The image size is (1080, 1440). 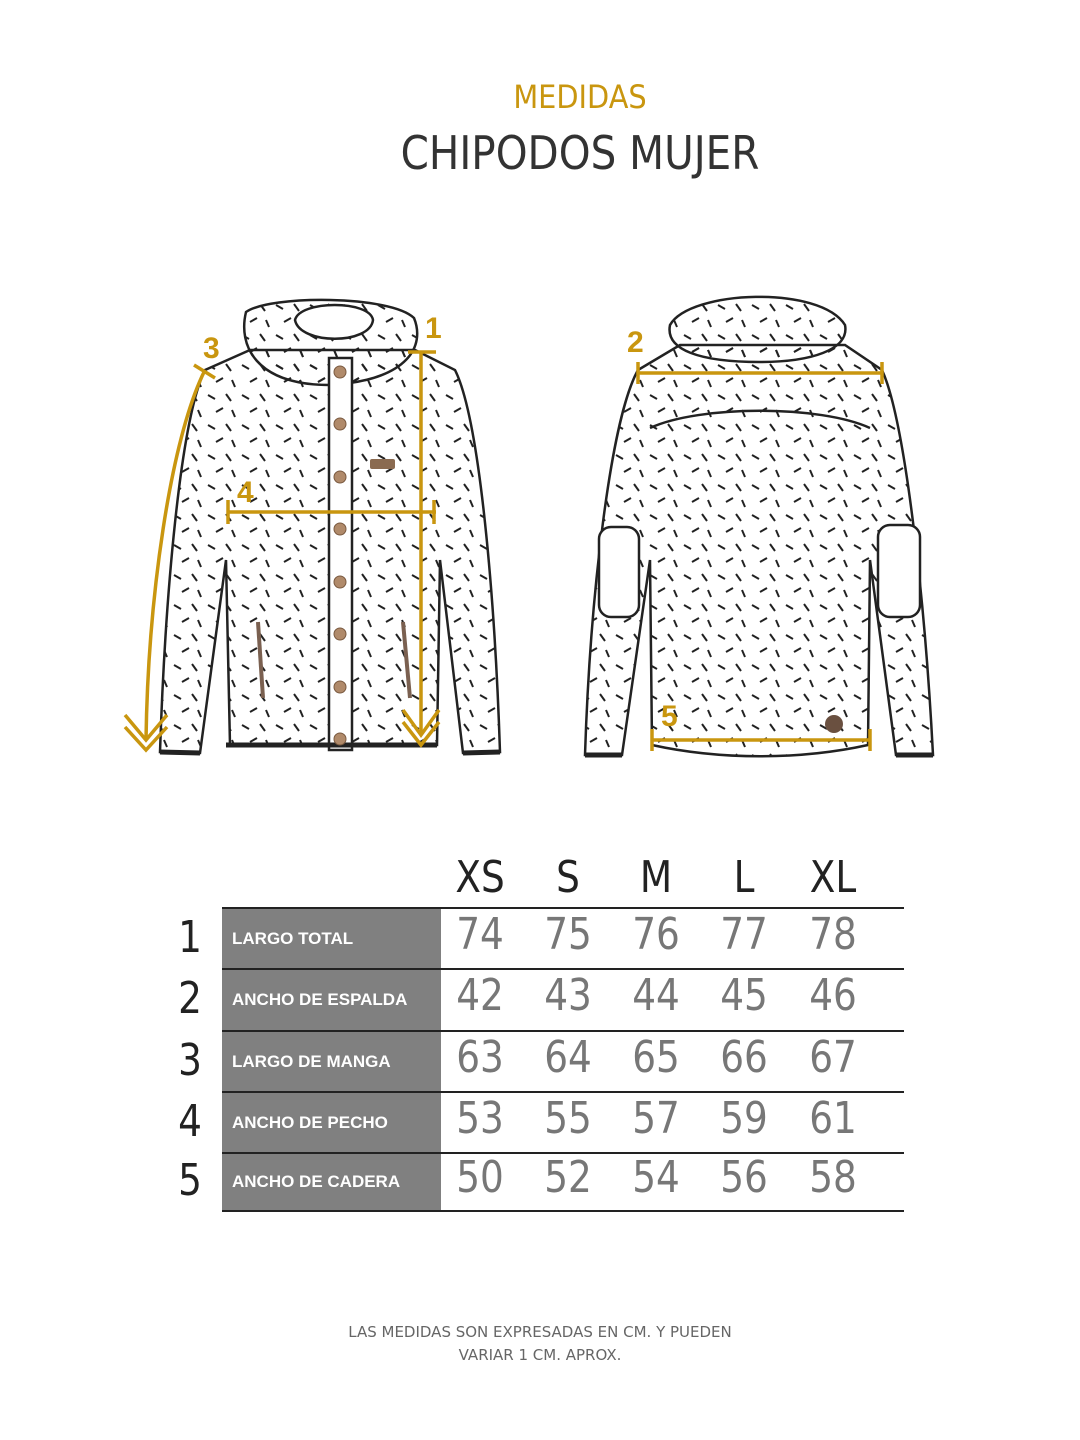 I want to click on measurement-value: 64, so click(x=568, y=1057).